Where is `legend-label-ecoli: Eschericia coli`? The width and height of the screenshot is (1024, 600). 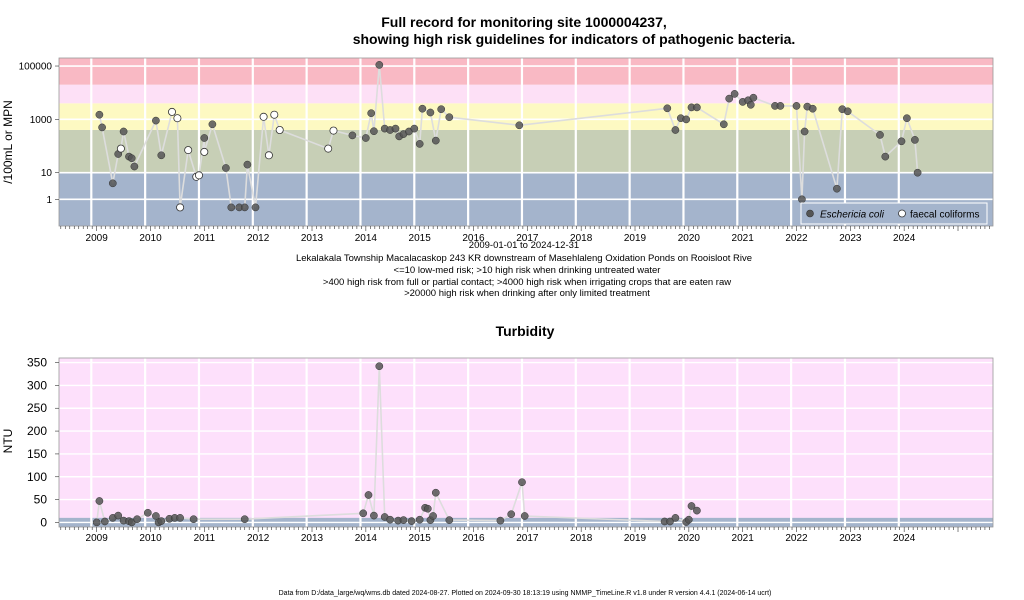
legend-label-ecoli: Eschericia coli is located at coordinates (852, 215).